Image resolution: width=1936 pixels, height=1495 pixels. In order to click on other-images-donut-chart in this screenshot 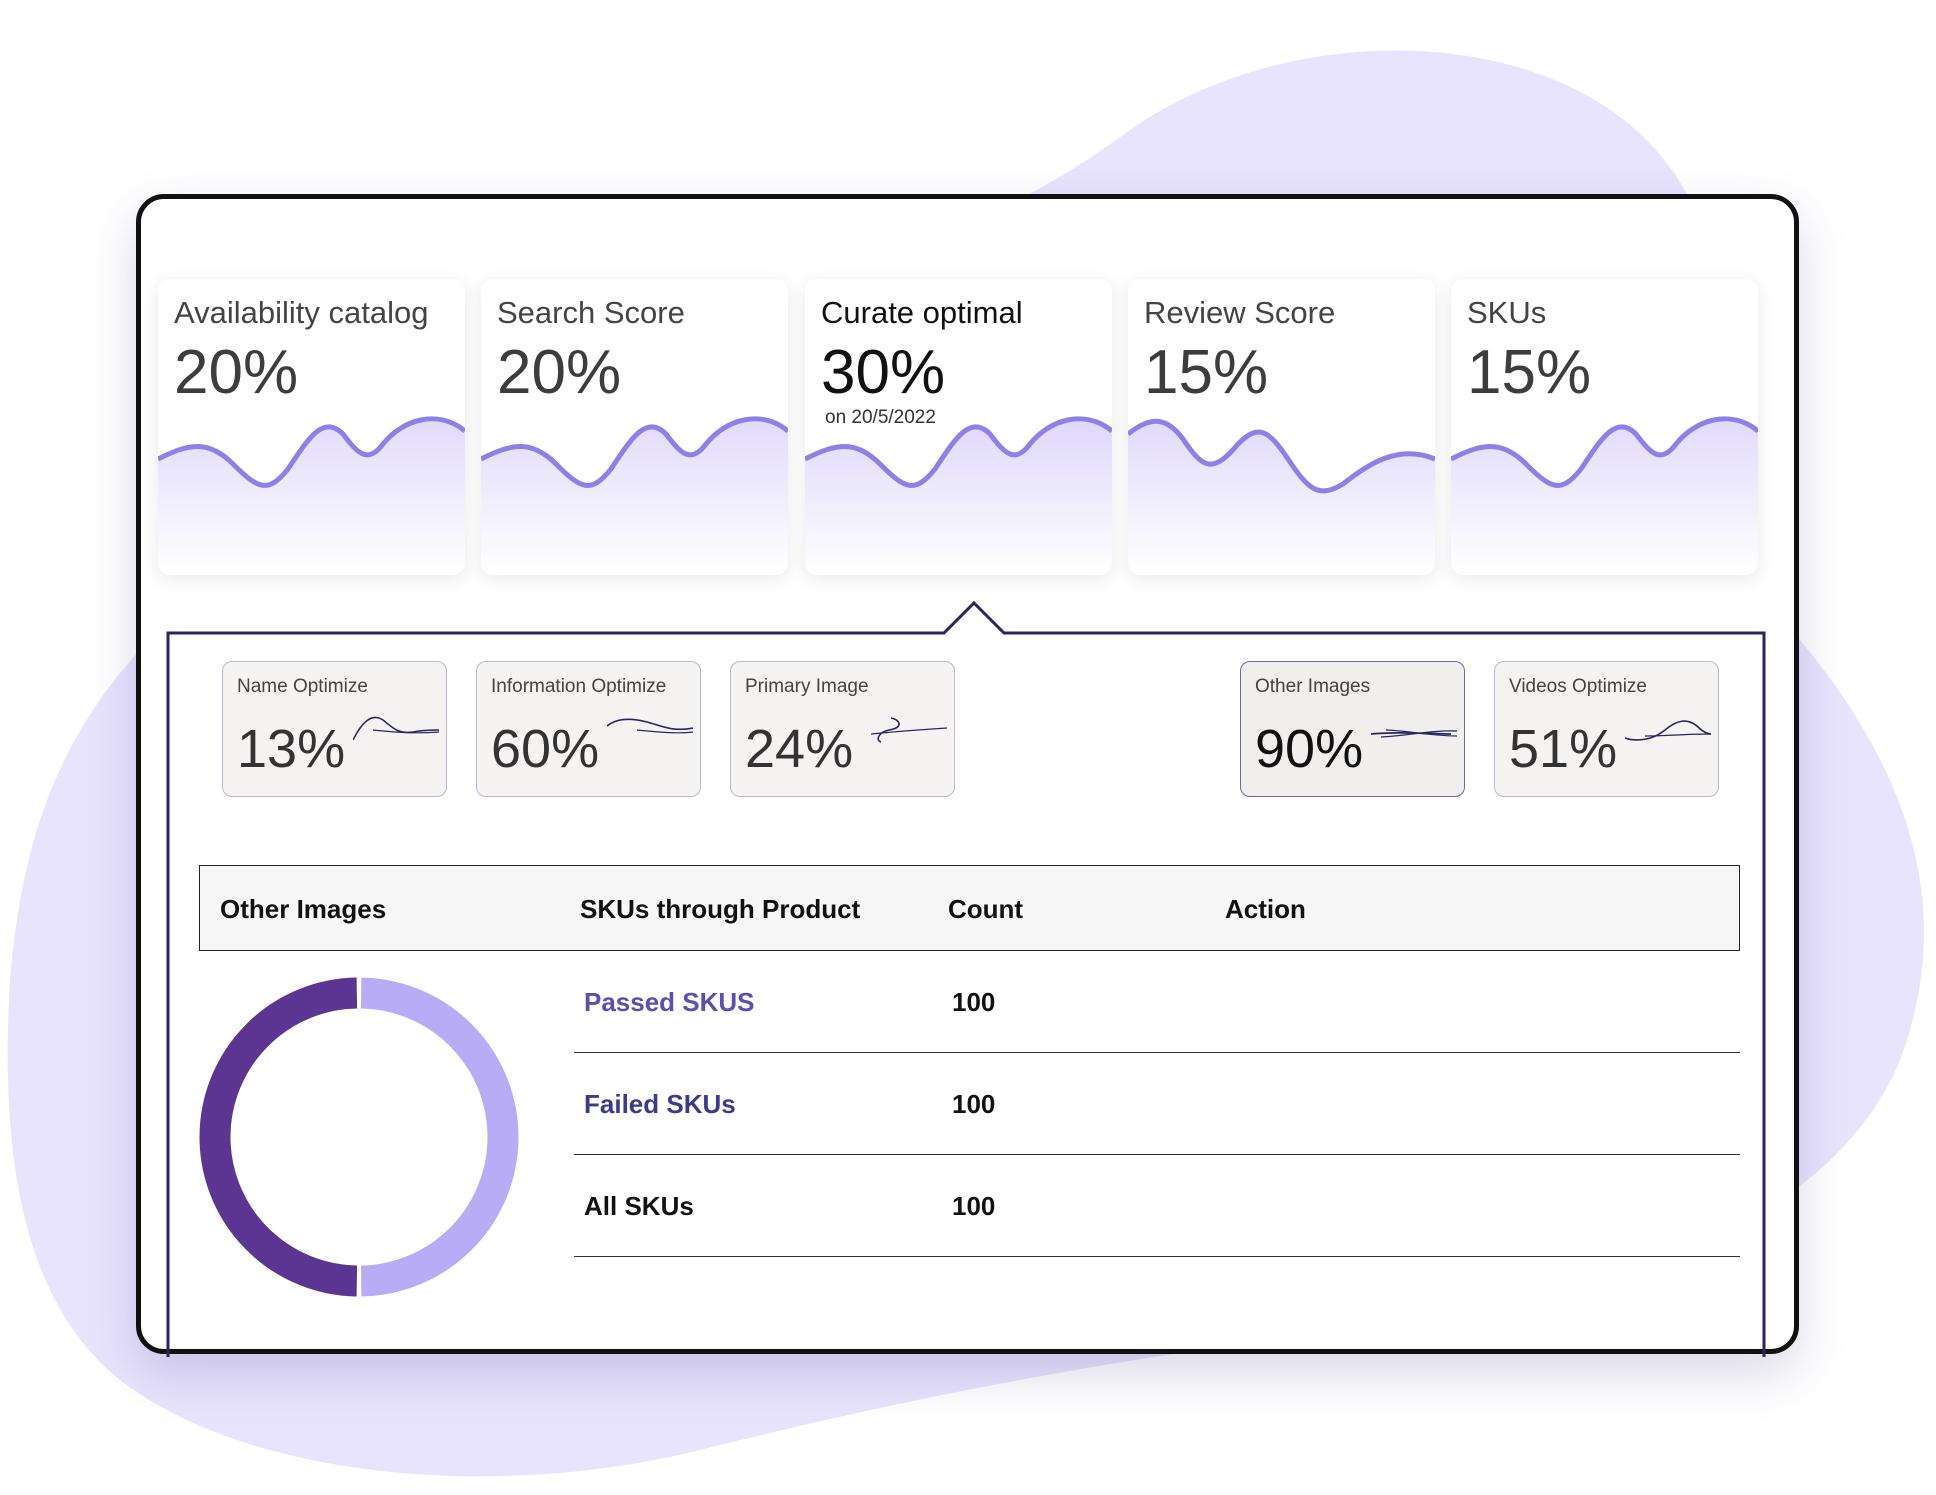, I will do `click(359, 1137)`.